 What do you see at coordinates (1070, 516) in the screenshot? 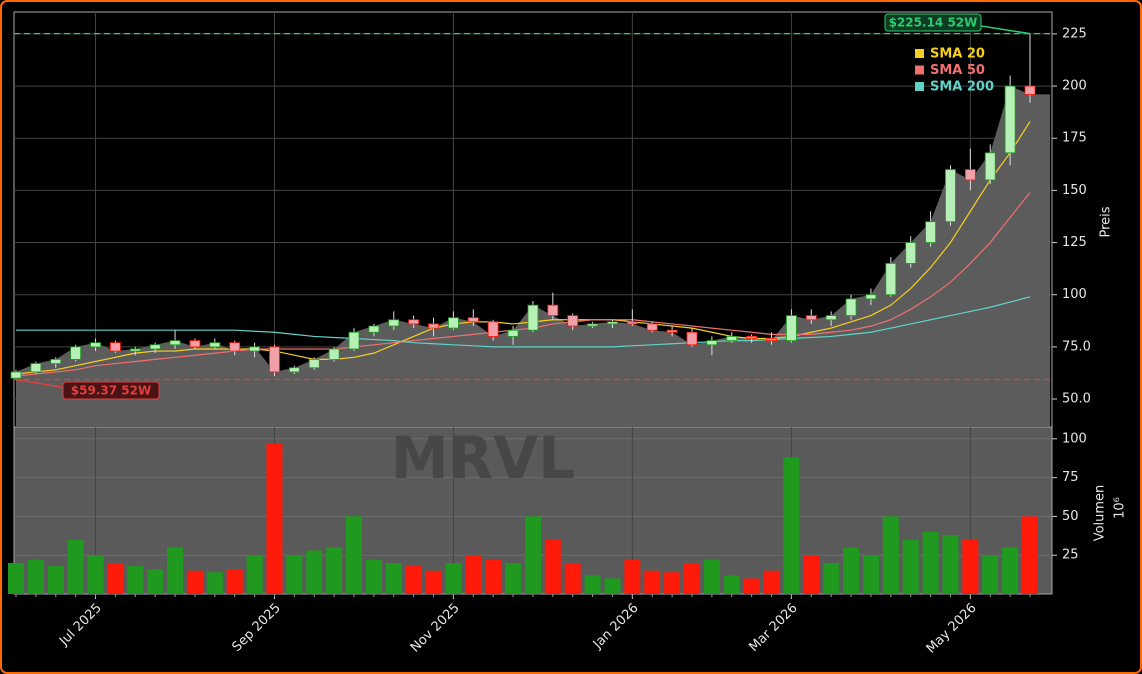
I see `y-tick-label: 50` at bounding box center [1070, 516].